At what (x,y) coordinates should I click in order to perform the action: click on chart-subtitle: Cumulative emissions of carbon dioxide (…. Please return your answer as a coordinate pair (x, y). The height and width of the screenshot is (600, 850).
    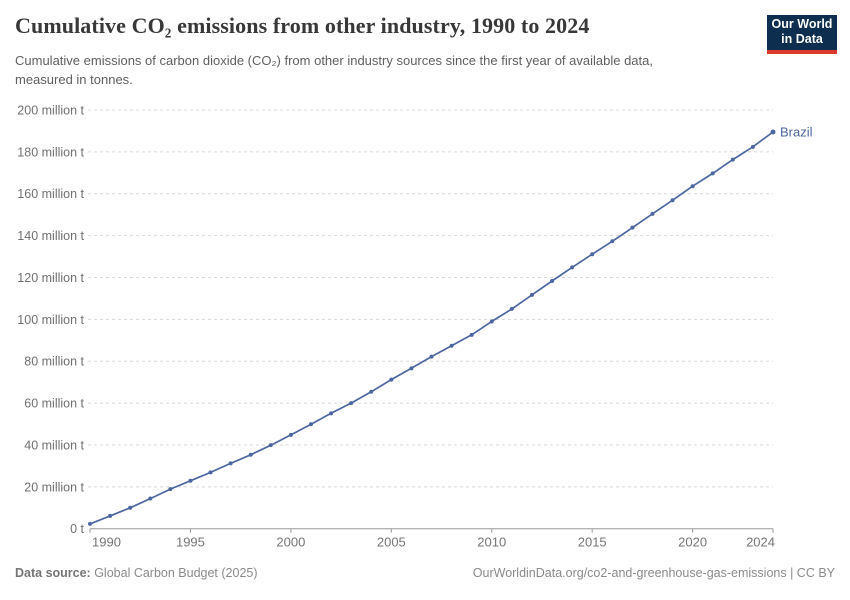
    Looking at the image, I should click on (395, 70).